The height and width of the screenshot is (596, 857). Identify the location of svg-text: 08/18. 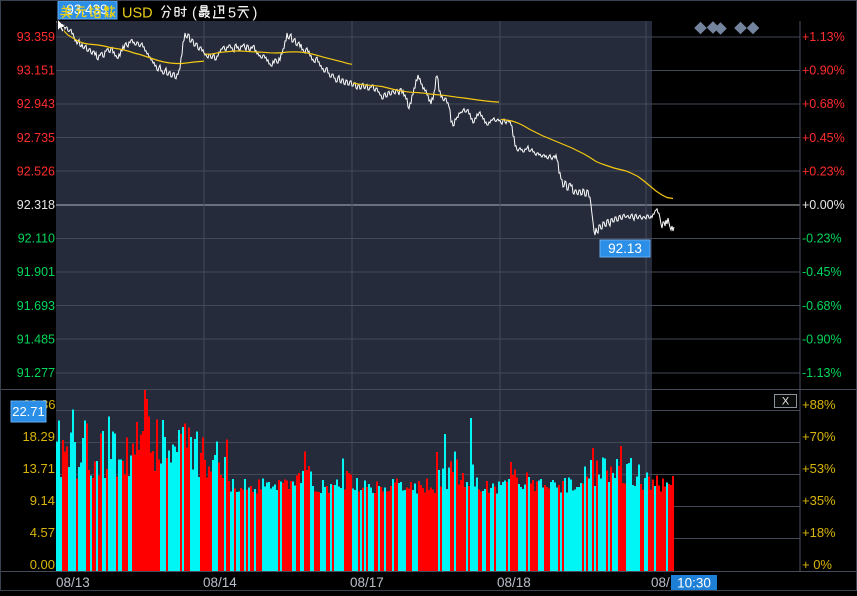
(514, 582).